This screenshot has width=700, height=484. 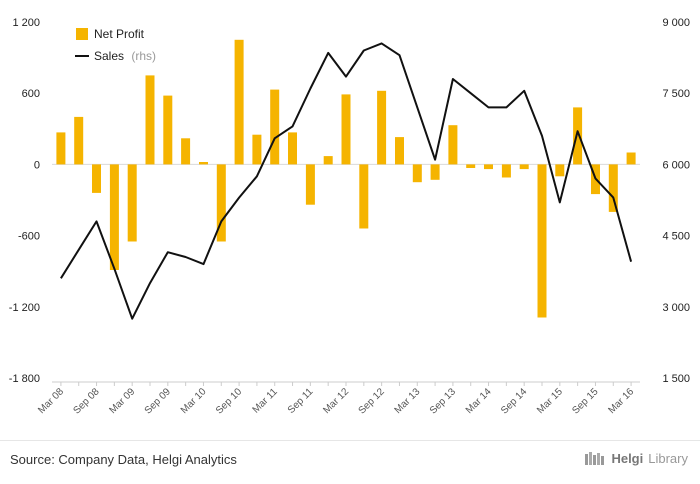 I want to click on left-y-tick-label: -600, so click(x=29, y=237).